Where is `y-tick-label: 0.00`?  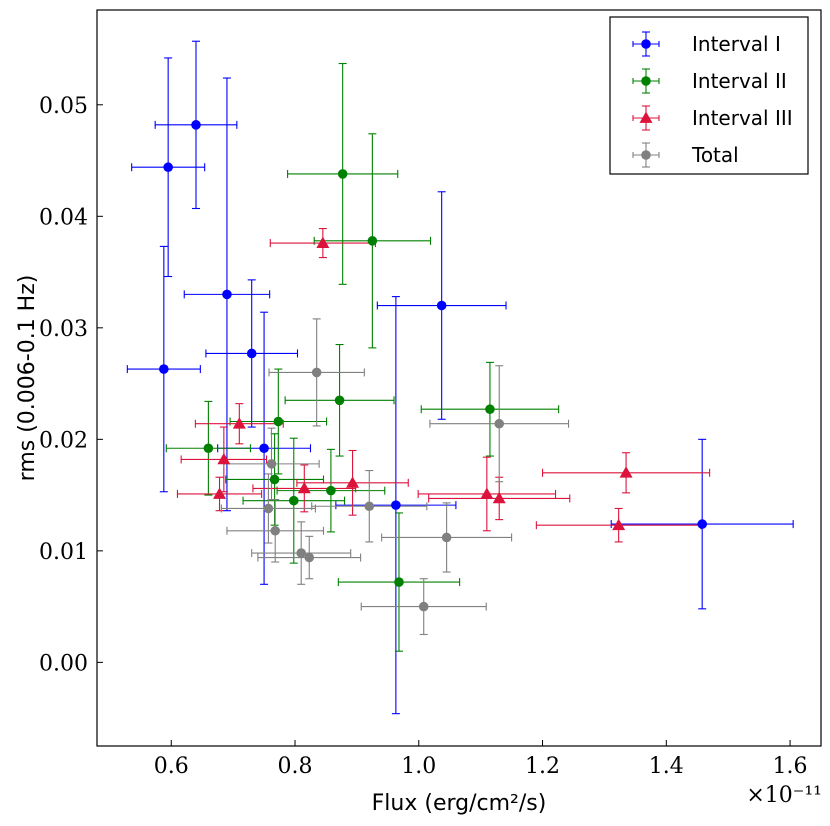
y-tick-label: 0.00 is located at coordinates (63, 663).